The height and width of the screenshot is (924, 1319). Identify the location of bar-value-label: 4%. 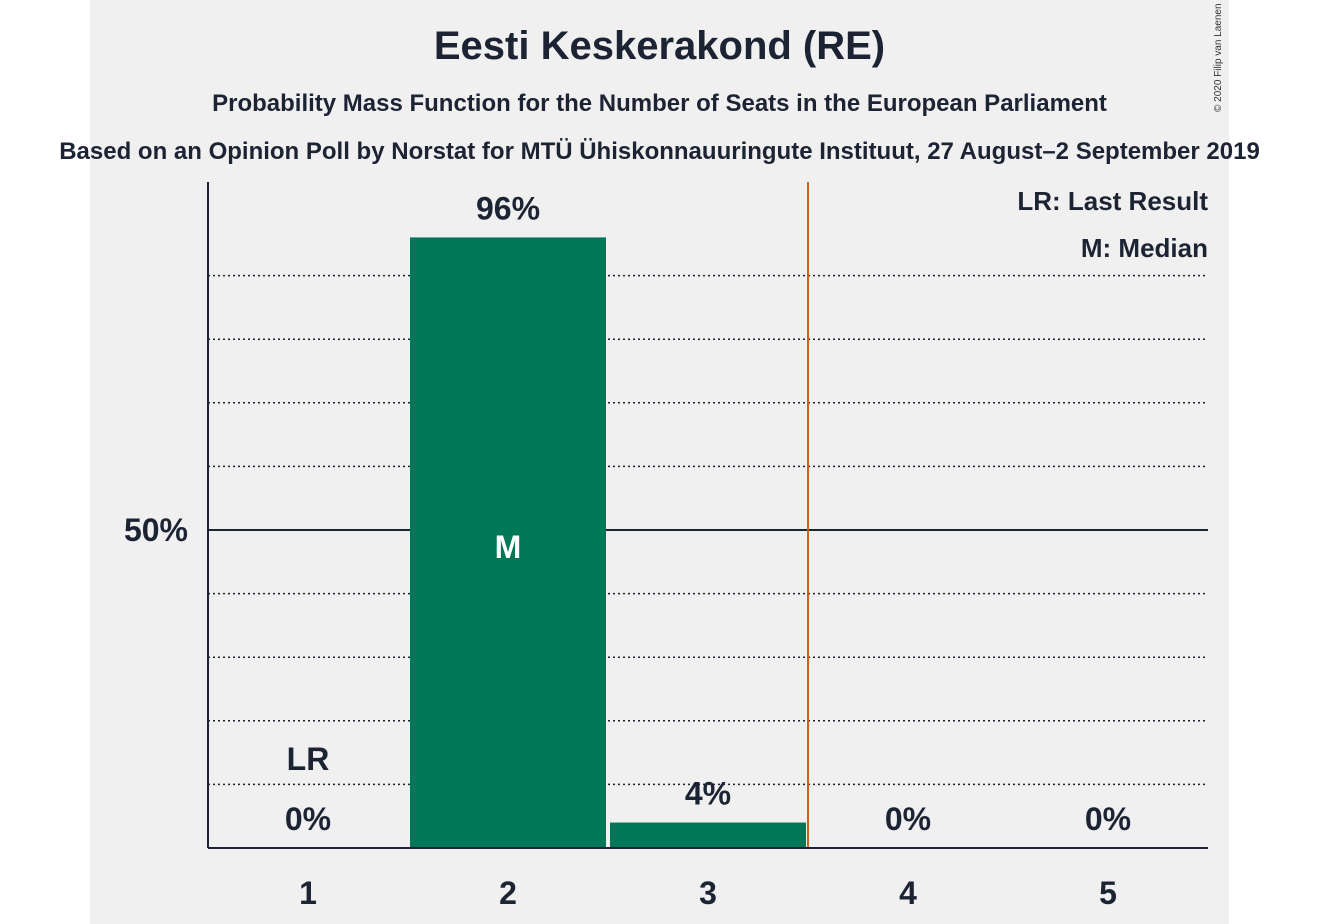
(708, 794).